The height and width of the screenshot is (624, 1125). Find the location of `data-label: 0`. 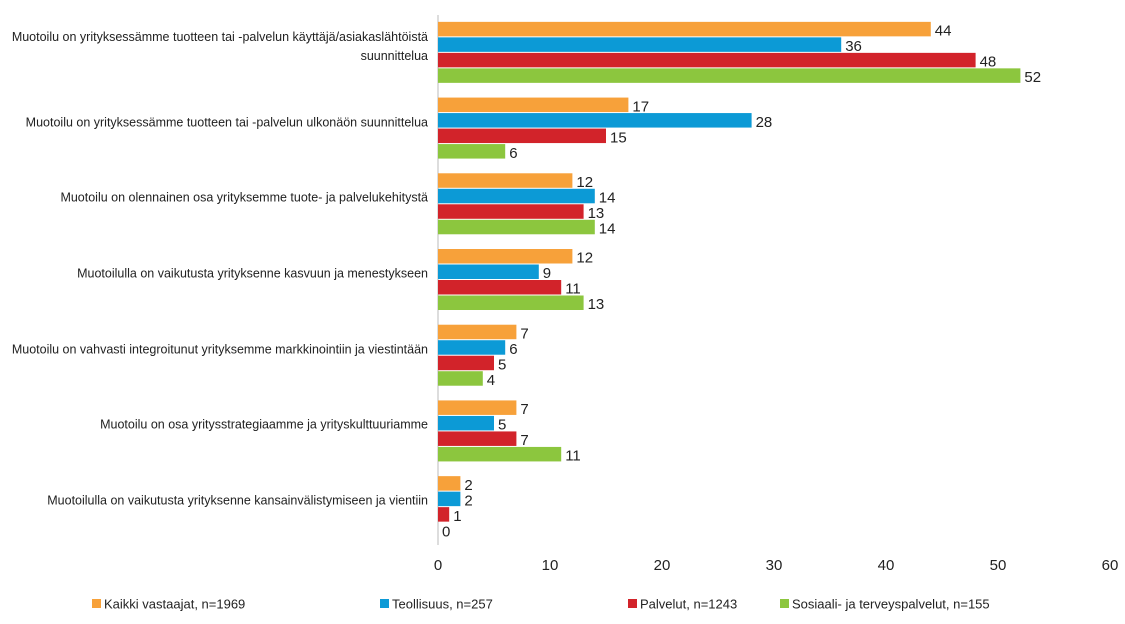

data-label: 0 is located at coordinates (446, 531).